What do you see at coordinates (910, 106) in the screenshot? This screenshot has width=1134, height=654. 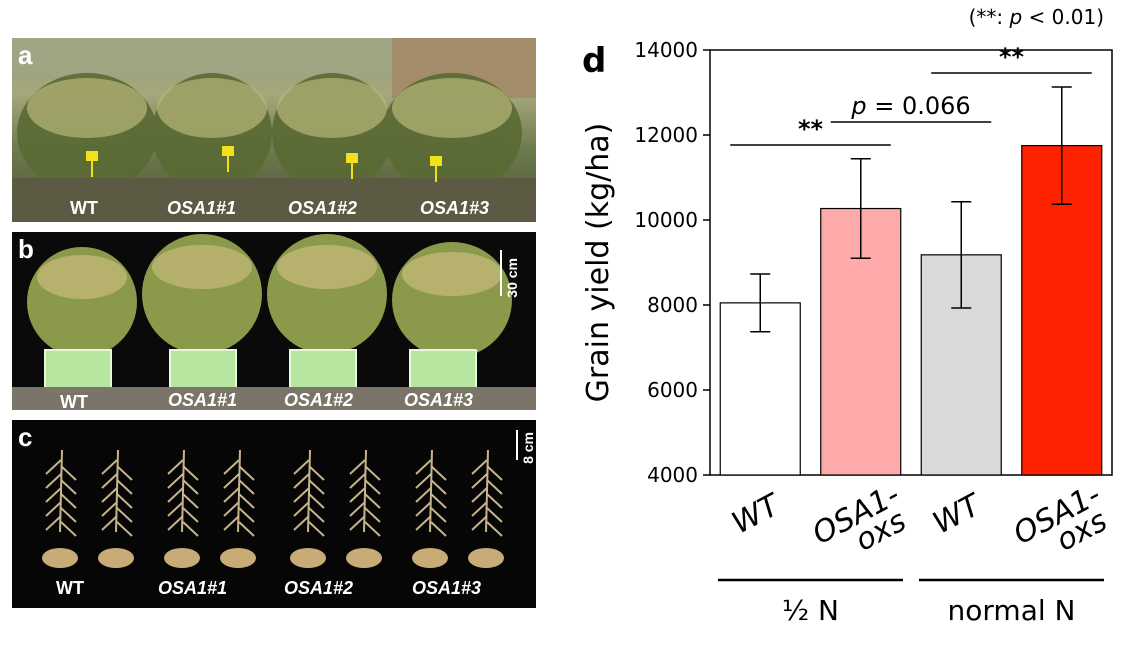 I see `significance-label: p = 0.066` at bounding box center [910, 106].